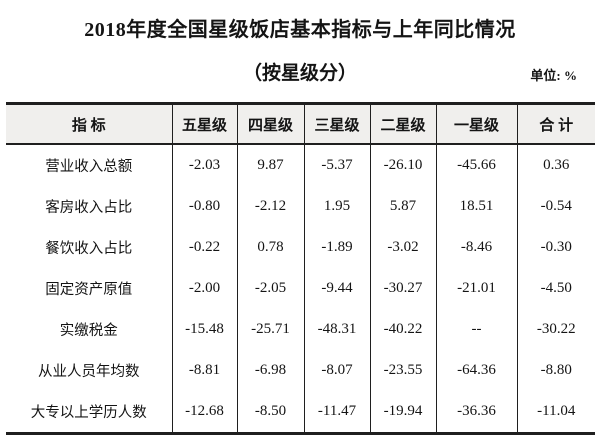 The height and width of the screenshot is (440, 600). What do you see at coordinates (555, 124) in the screenshot?
I see `header-cell-total: 合 计` at bounding box center [555, 124].